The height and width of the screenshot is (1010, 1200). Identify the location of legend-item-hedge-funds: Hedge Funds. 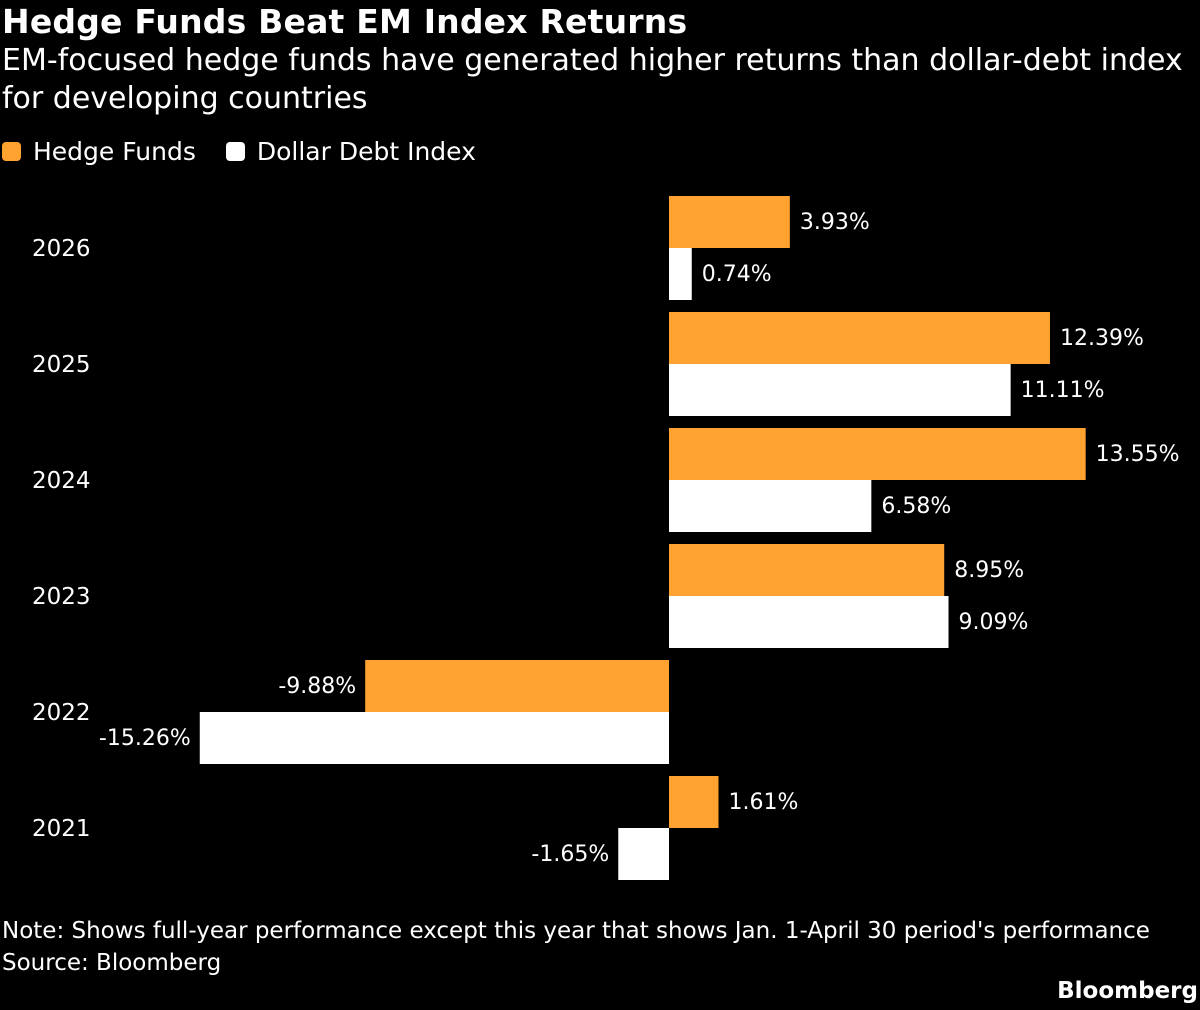
(99, 151).